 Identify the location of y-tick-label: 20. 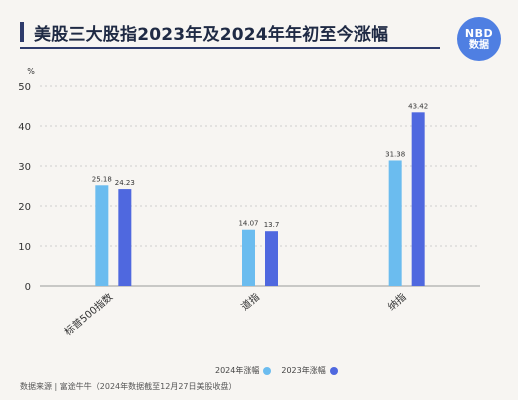
(24, 207).